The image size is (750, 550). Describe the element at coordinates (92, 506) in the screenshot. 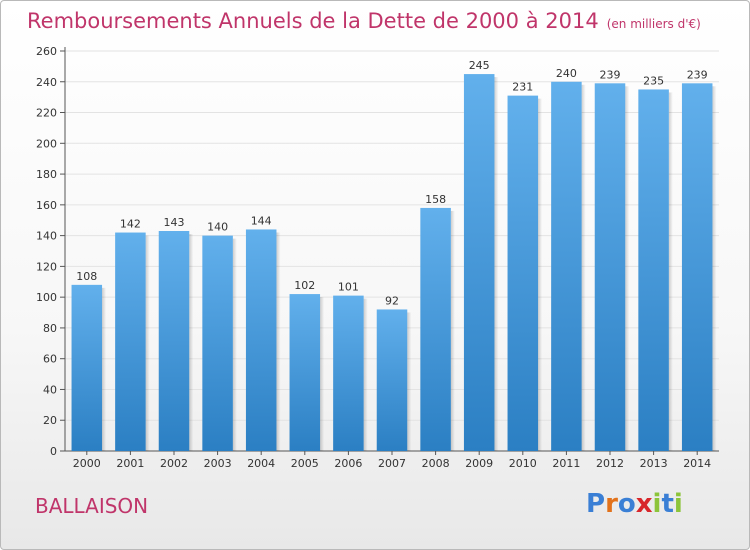

I see `commune-name: BALLAISON` at that location.